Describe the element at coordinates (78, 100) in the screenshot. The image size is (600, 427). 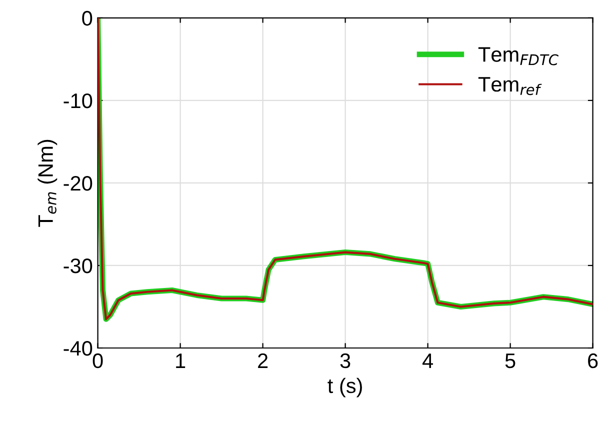
I see `y-tick-label: -10` at that location.